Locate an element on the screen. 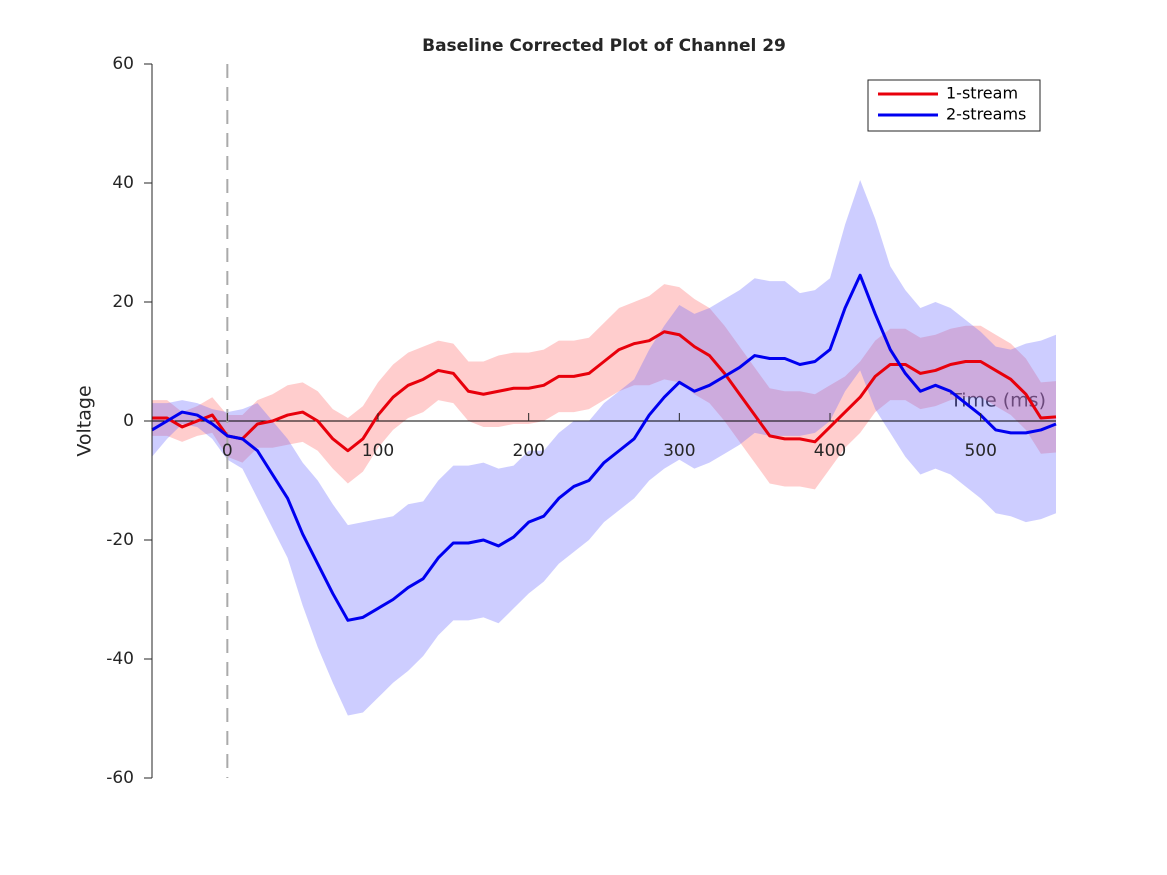 This screenshot has width=1167, height=875. legend: 1-stream 2-streams is located at coordinates (954, 105).